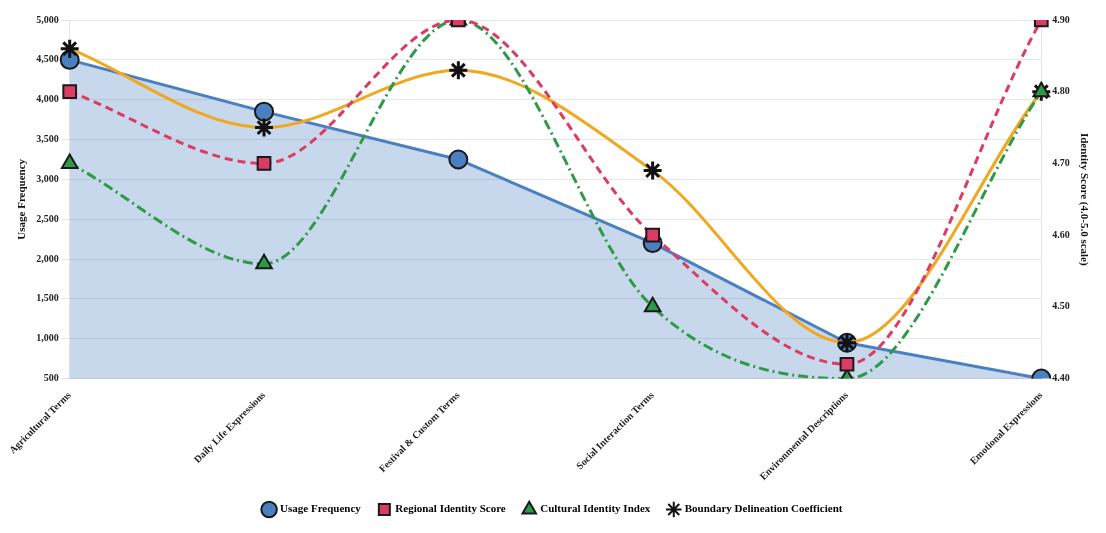  Describe the element at coordinates (321, 508) in the screenshot. I see `legend-label: Usage Frequency` at that location.